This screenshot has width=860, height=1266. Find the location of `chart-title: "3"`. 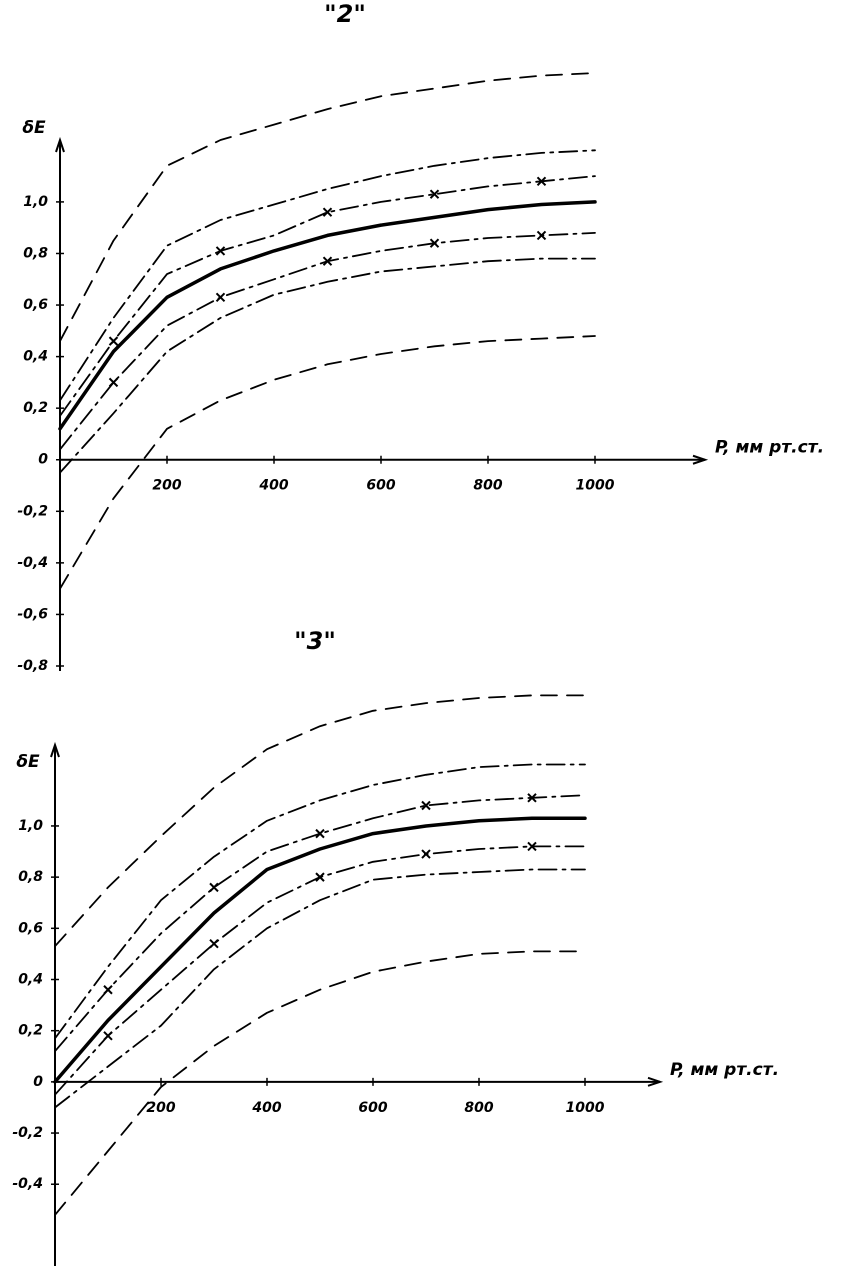

chart-title: "3" is located at coordinates (315, 641).